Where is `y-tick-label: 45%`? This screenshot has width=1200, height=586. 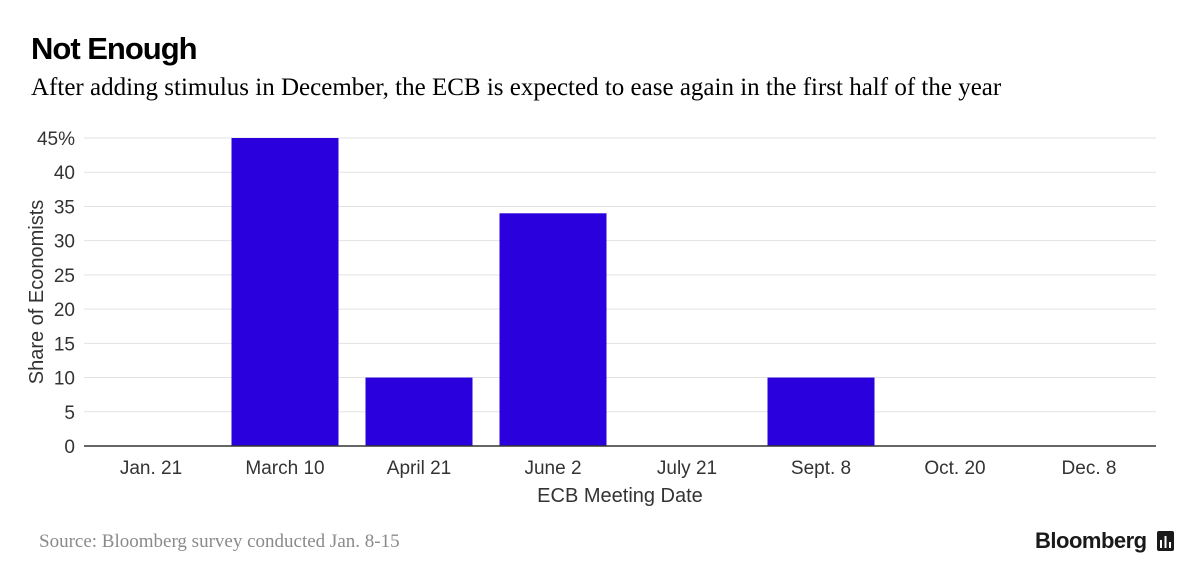
y-tick-label: 45% is located at coordinates (56, 139).